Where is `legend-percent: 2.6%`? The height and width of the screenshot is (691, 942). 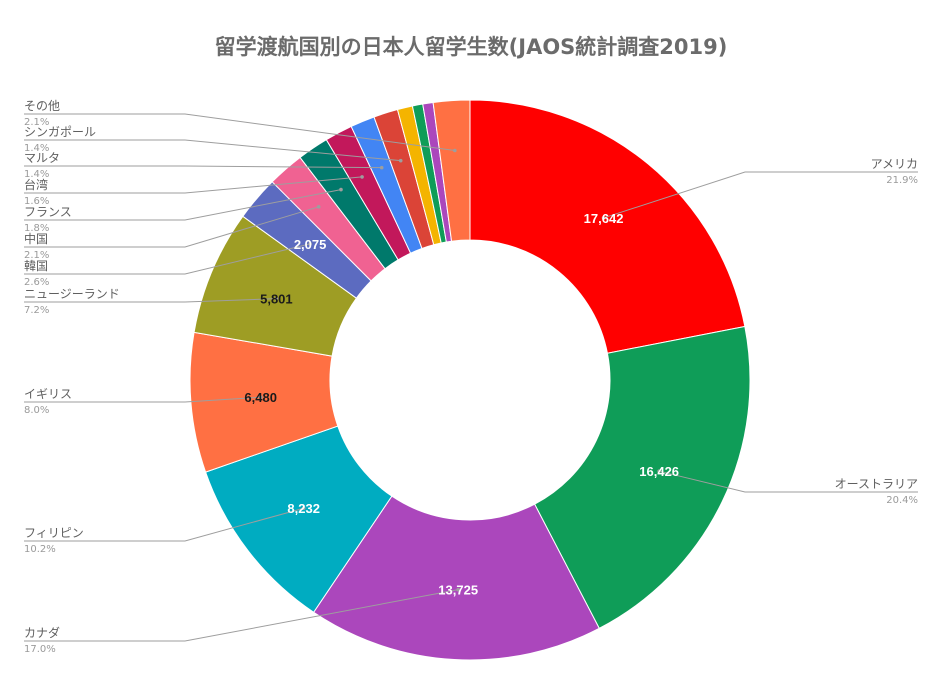 legend-percent: 2.6% is located at coordinates (36, 282).